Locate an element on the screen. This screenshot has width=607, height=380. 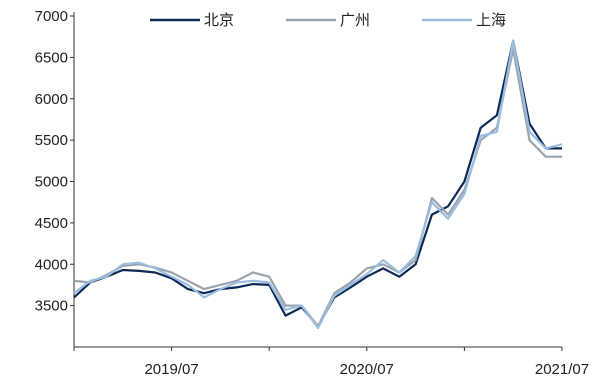
y-tick-label: 5500 is located at coordinates (51, 140).